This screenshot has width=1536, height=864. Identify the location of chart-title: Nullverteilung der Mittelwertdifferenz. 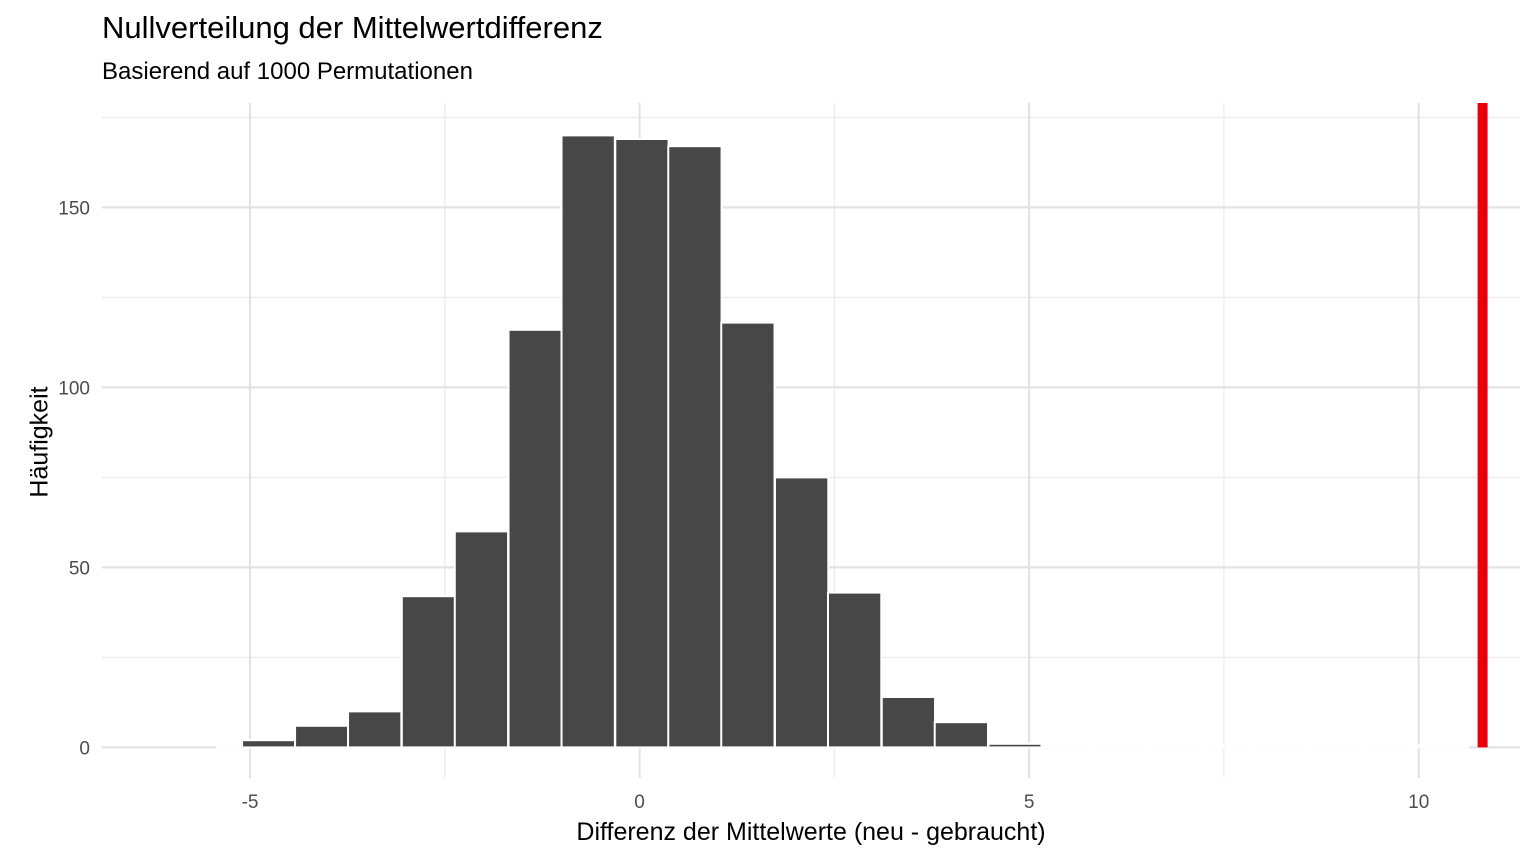
(352, 27).